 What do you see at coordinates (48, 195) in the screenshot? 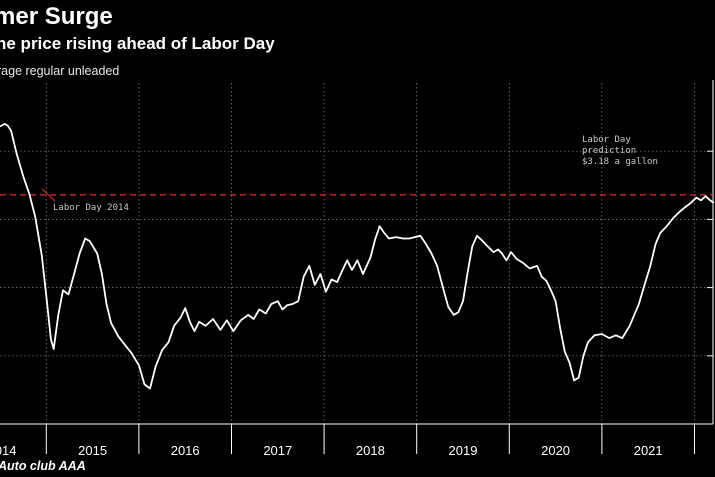
I see `labor-day-2014-arrow` at bounding box center [48, 195].